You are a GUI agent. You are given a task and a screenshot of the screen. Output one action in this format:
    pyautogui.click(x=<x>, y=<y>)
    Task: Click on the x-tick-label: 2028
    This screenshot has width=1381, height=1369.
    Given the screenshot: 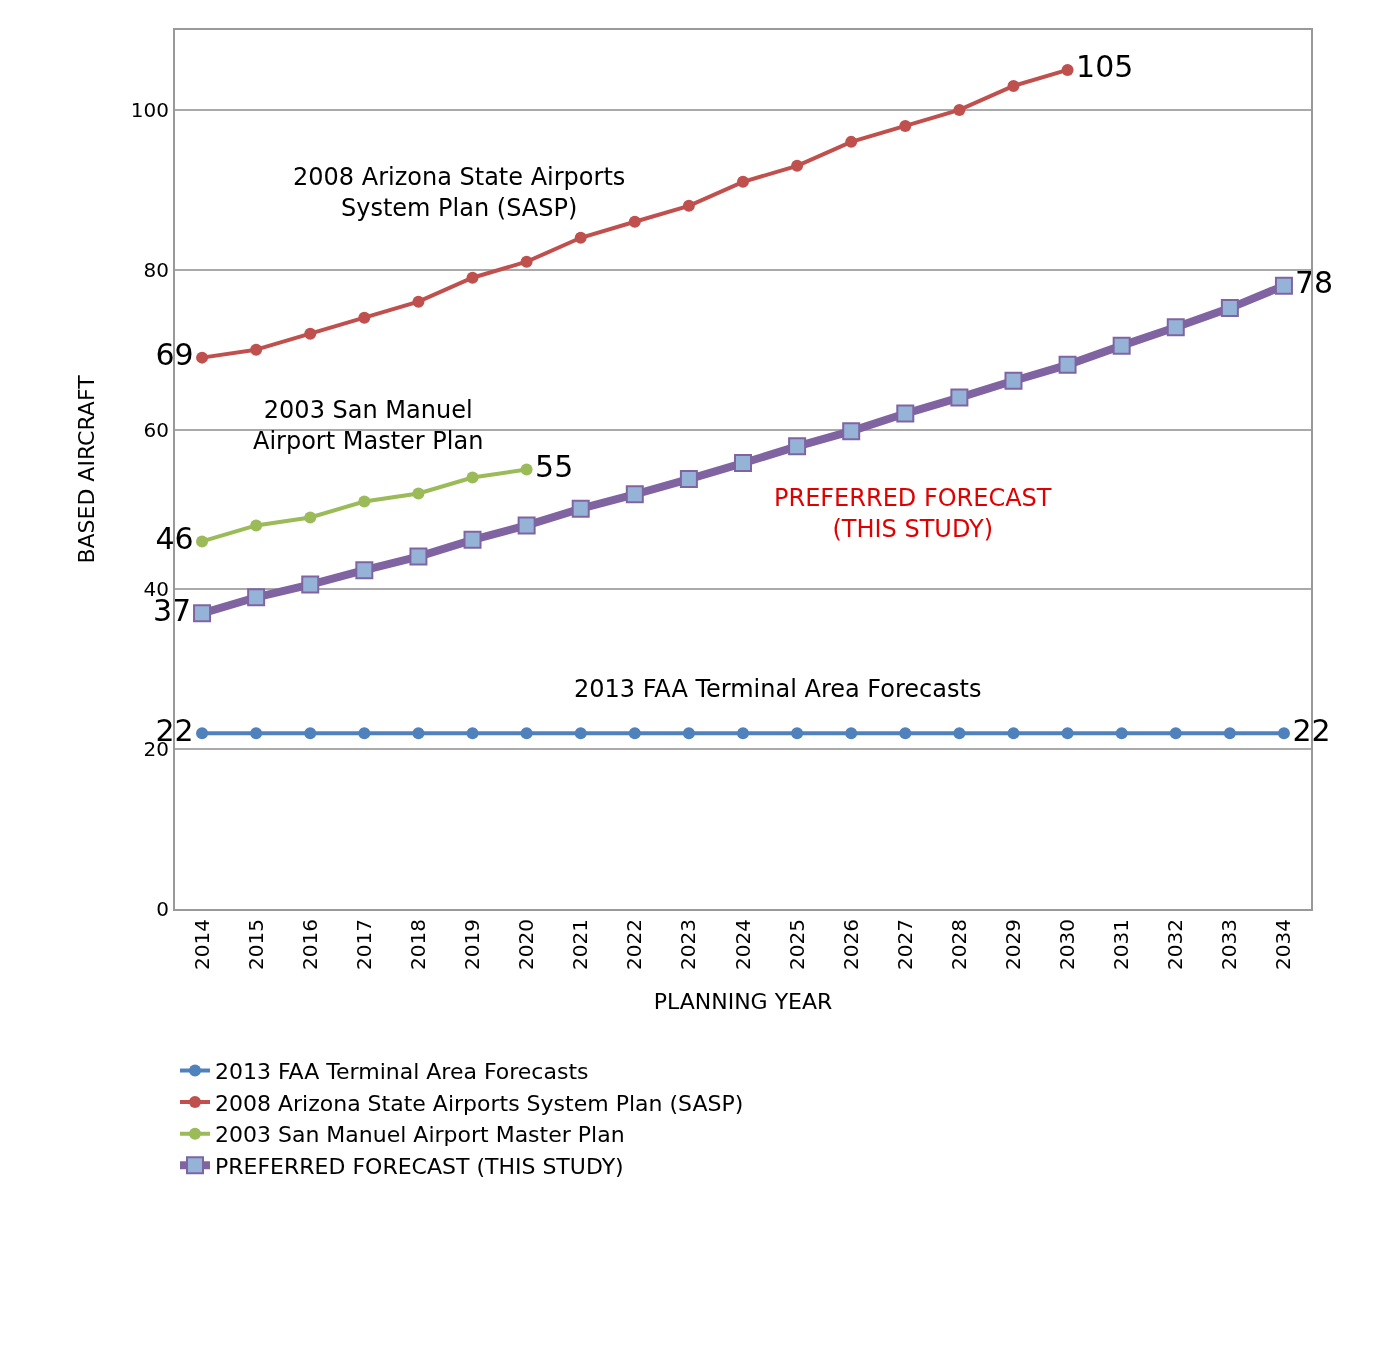 What is the action you would take?
    pyautogui.click(x=958, y=944)
    